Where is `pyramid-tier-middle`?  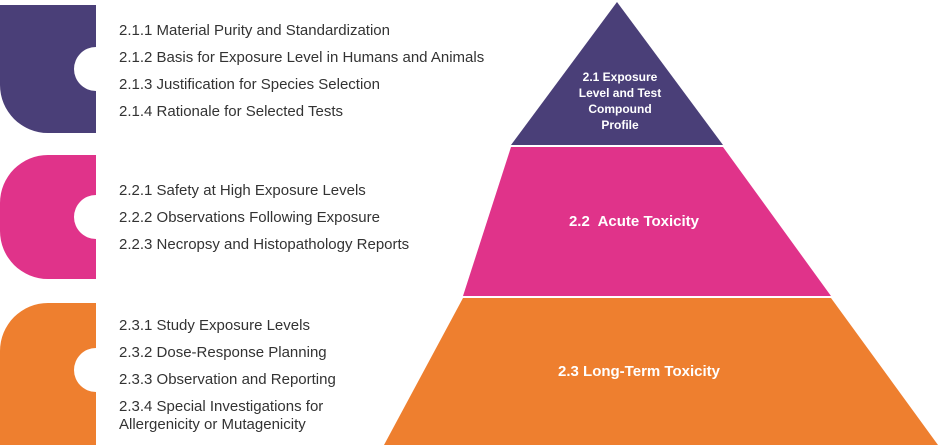
pyramid-tier-middle is located at coordinates (647, 221).